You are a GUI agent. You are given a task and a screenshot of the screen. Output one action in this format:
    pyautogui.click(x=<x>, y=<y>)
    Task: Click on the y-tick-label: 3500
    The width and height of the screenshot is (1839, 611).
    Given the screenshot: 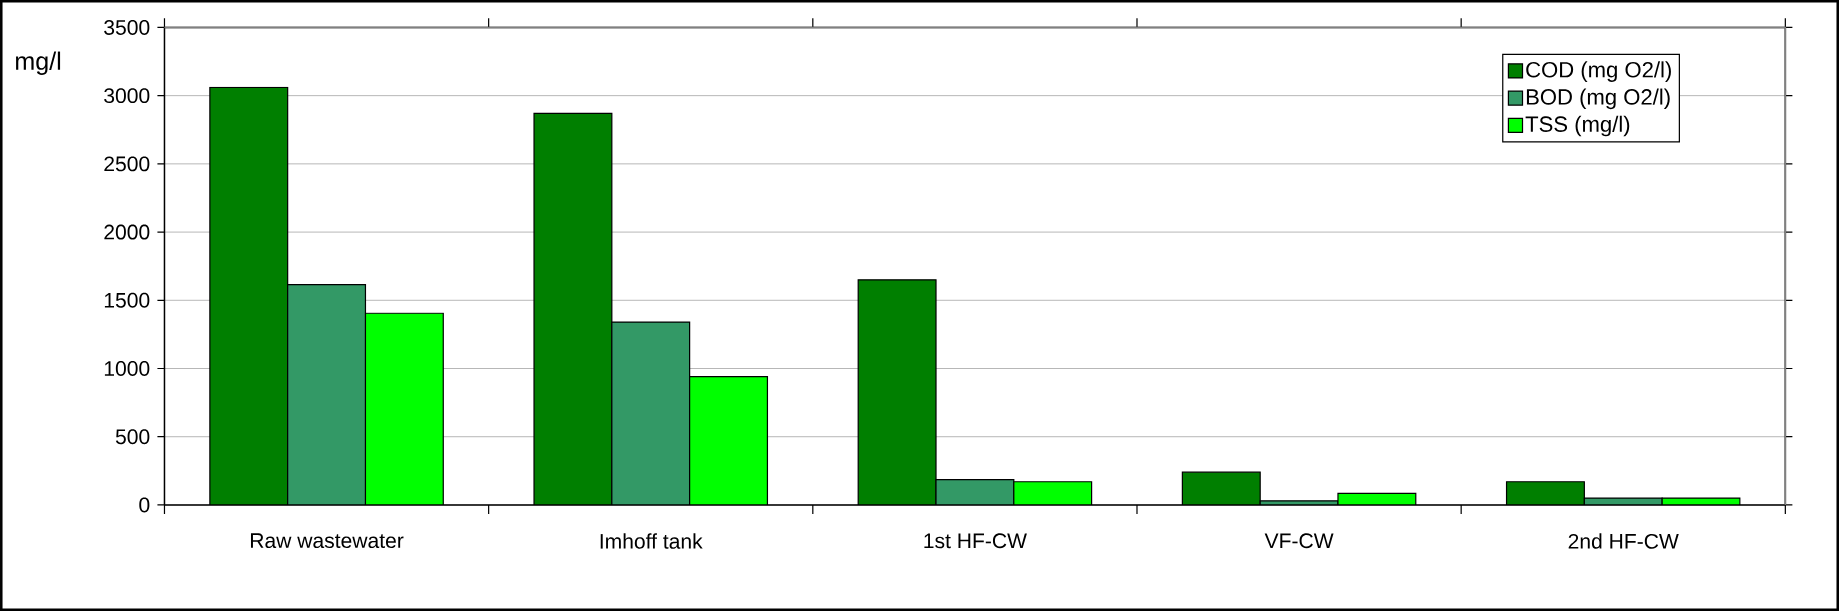 What is the action you would take?
    pyautogui.click(x=127, y=27)
    